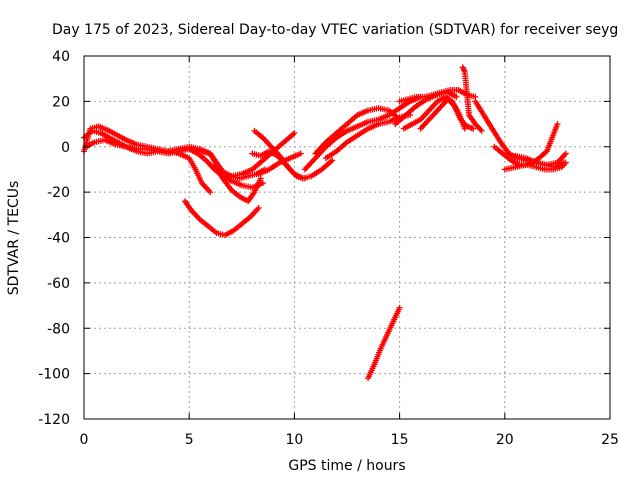 The image size is (640, 480). What do you see at coordinates (65, 148) in the screenshot?
I see `y-tick-label: 0` at bounding box center [65, 148].